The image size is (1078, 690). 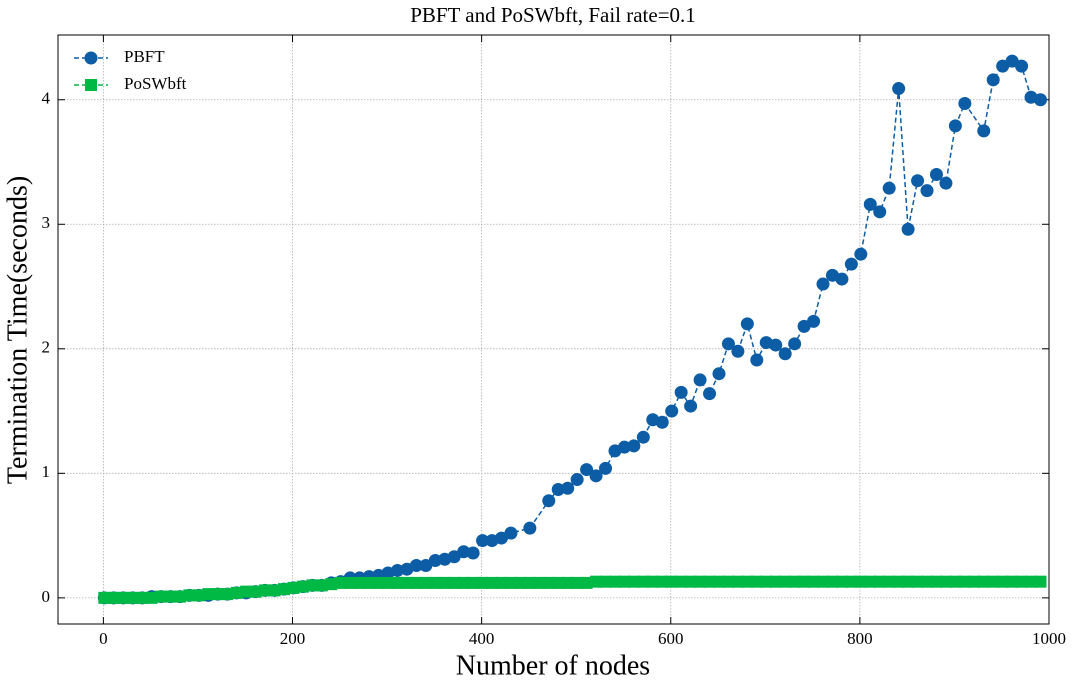 What do you see at coordinates (1049, 638) in the screenshot?
I see `x-tick-label: 1000` at bounding box center [1049, 638].